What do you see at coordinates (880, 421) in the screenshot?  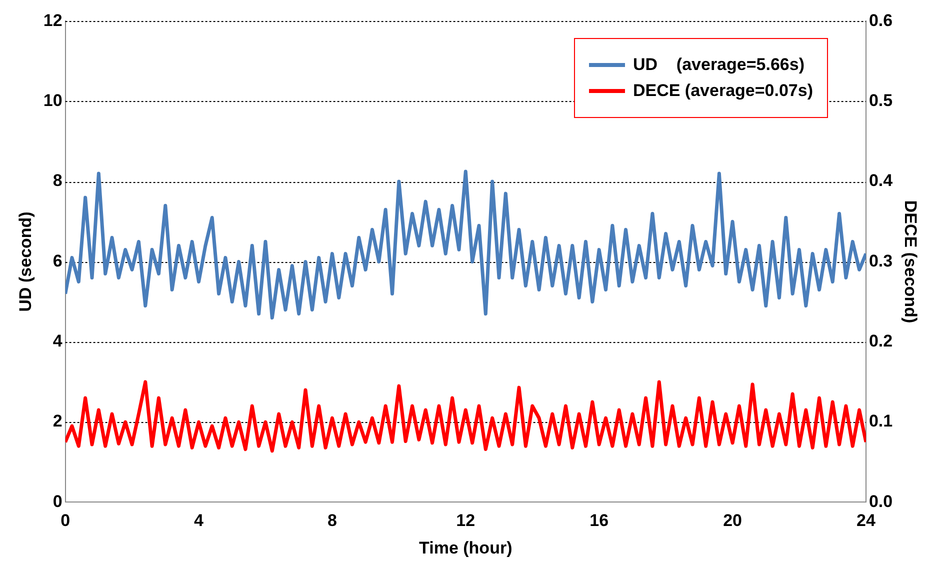 I see `y2-tick-label: 0.1` at bounding box center [880, 421].